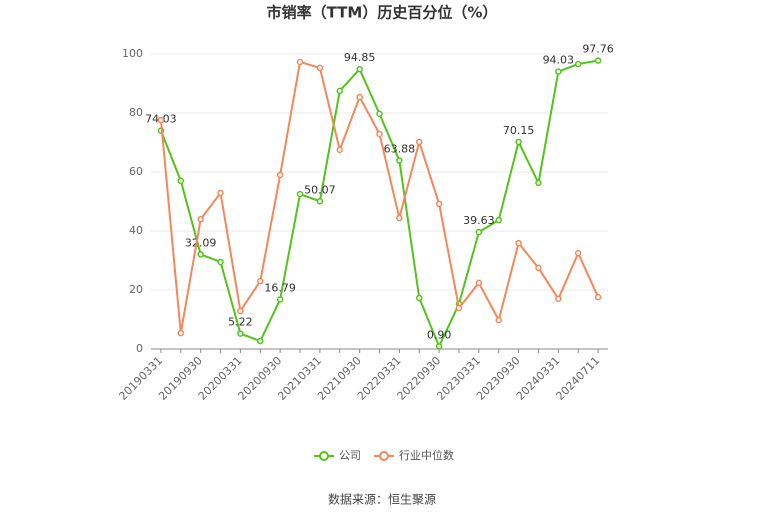 The image size is (765, 521). Describe the element at coordinates (426, 455) in the screenshot. I see `legend-label: 行业中位数` at that location.